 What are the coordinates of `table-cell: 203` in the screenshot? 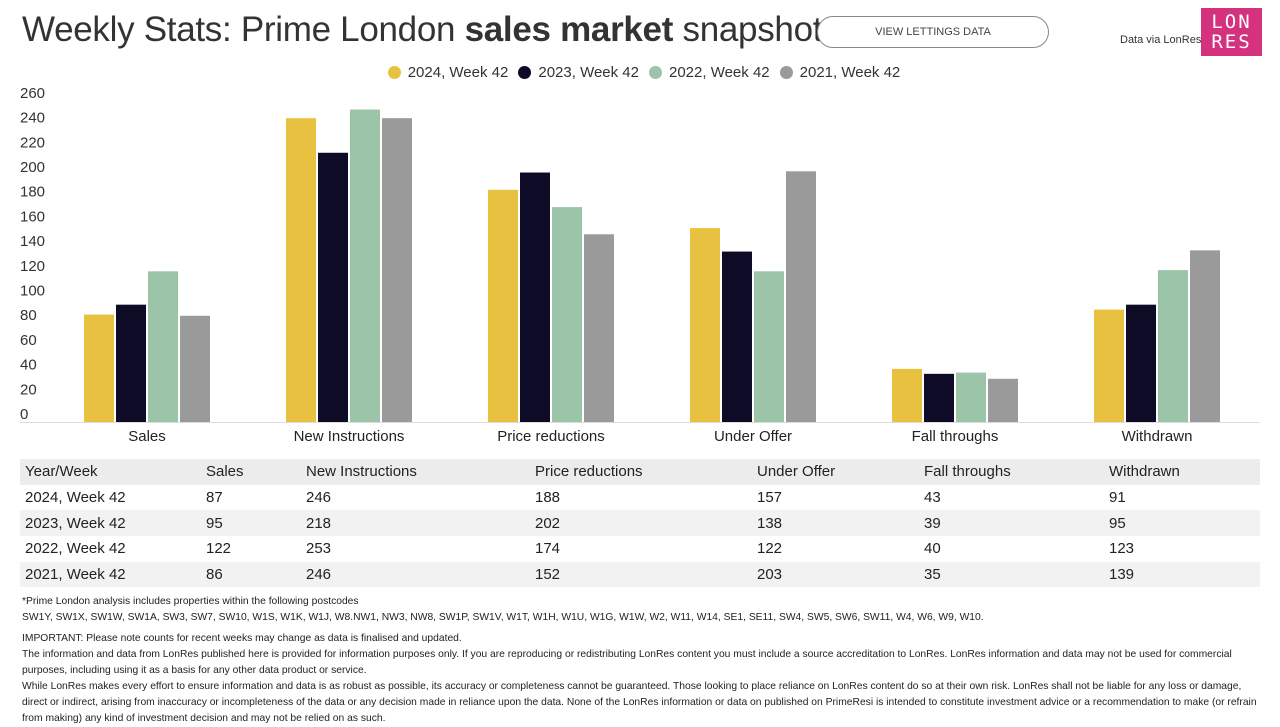 It's located at (835, 574).